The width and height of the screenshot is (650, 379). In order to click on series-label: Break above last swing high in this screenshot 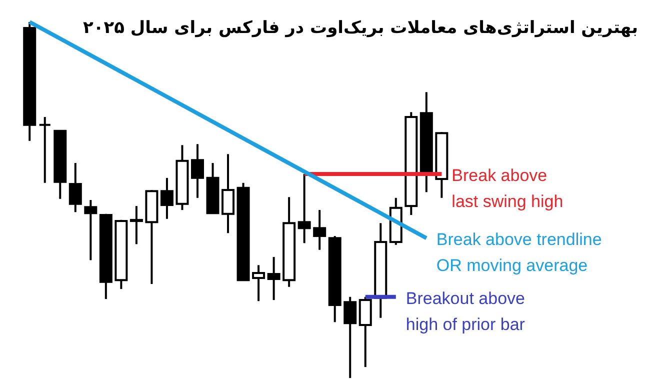, I will do `click(508, 189)`.